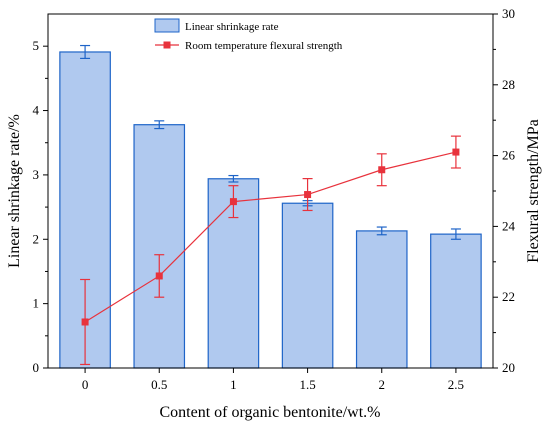 This screenshot has height=428, width=550. I want to click on bar-2.5, so click(456, 301).